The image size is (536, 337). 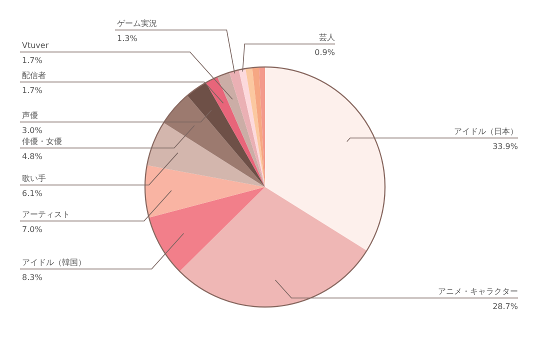 What do you see at coordinates (137, 23) in the screenshot?
I see `slice-label: ゲーム実況` at bounding box center [137, 23].